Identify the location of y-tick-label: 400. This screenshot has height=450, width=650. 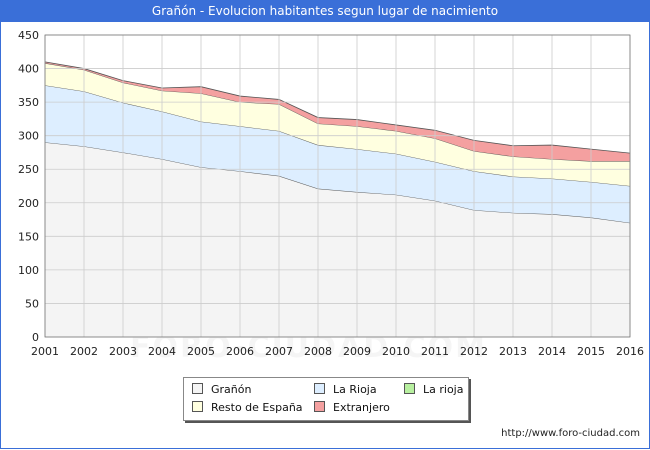
(28, 69).